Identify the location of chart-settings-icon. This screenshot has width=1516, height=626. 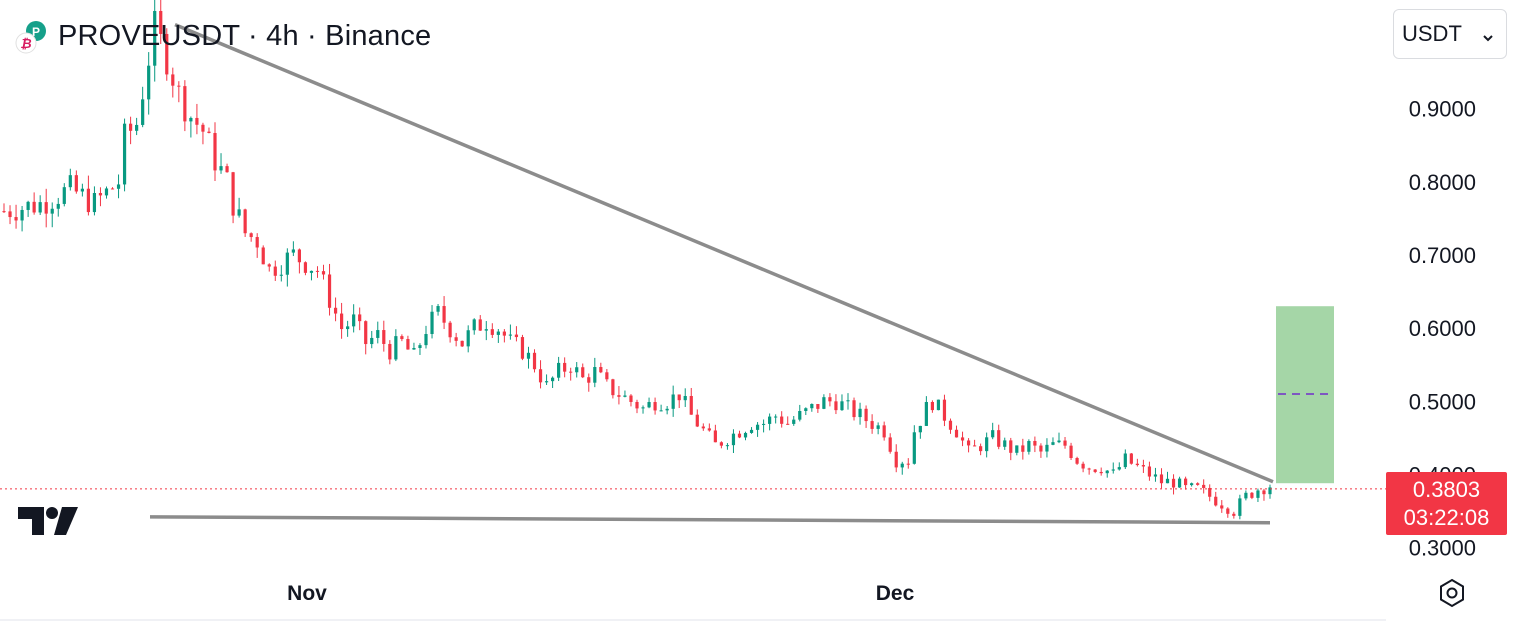
(1452, 593).